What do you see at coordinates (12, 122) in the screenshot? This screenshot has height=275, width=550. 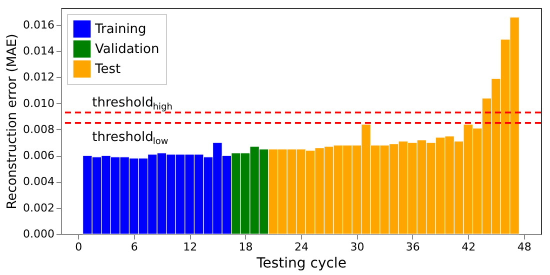 I see `y-axis-title: Reconstruction error (MAE)` at bounding box center [12, 122].